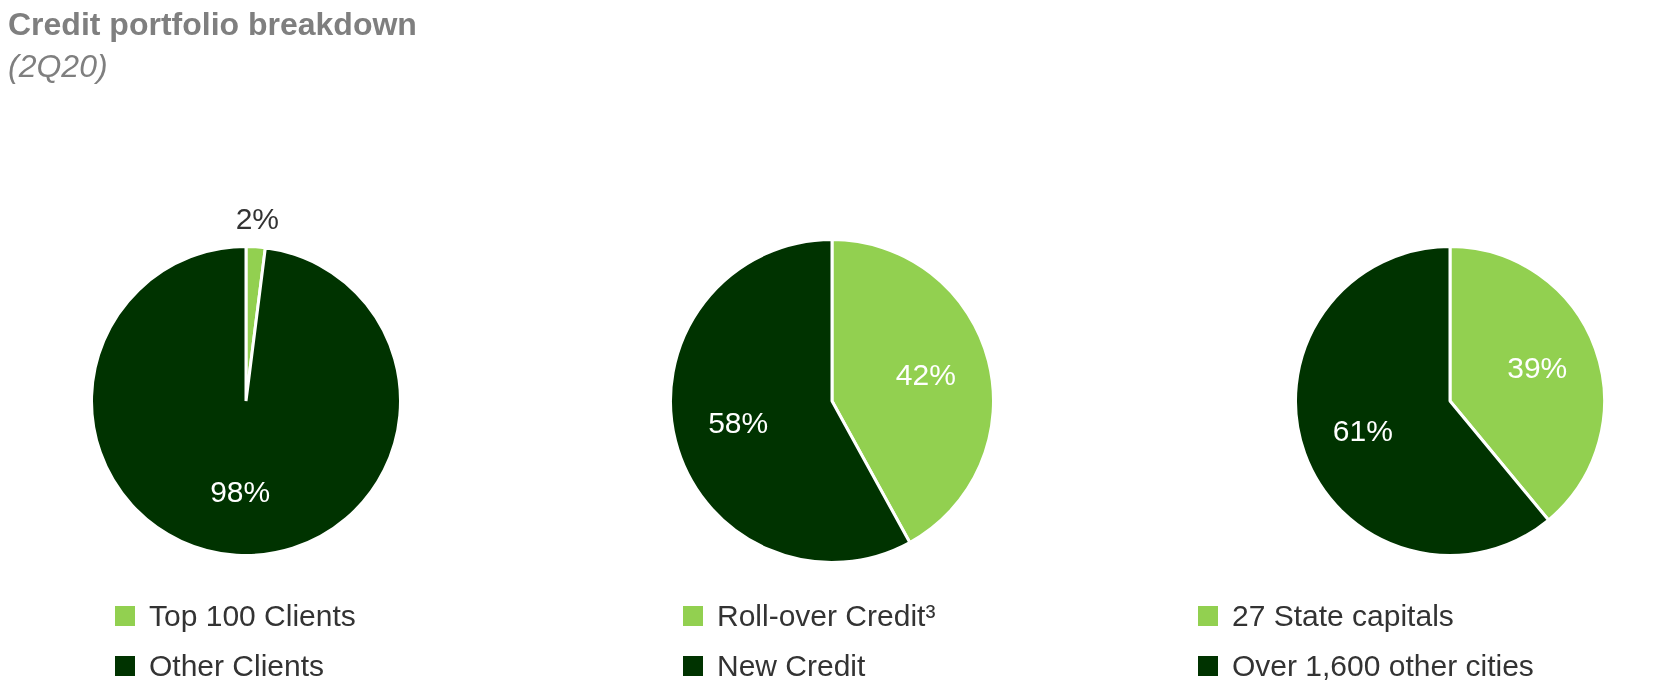 This screenshot has height=687, width=1665. I want to click on legend-label: Top 100 Clients, so click(252, 616).